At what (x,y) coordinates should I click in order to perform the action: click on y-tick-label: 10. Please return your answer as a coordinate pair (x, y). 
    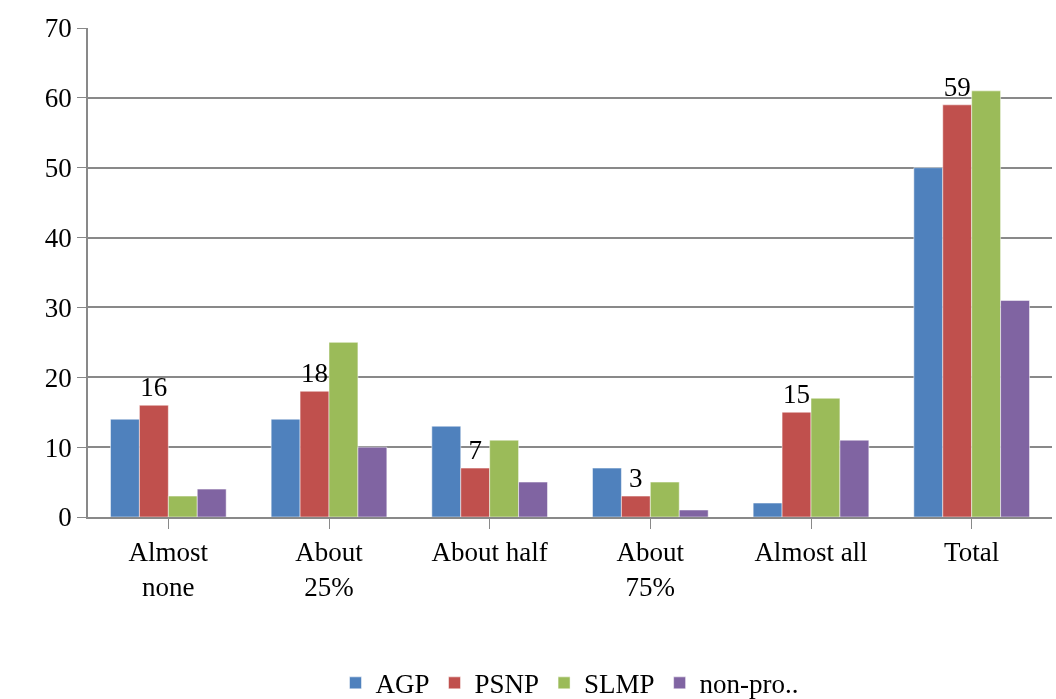
    Looking at the image, I should click on (58, 447).